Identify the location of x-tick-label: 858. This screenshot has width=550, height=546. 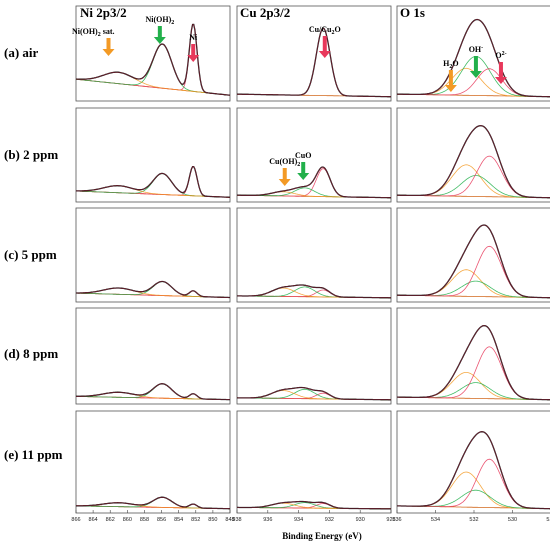
(144, 520).